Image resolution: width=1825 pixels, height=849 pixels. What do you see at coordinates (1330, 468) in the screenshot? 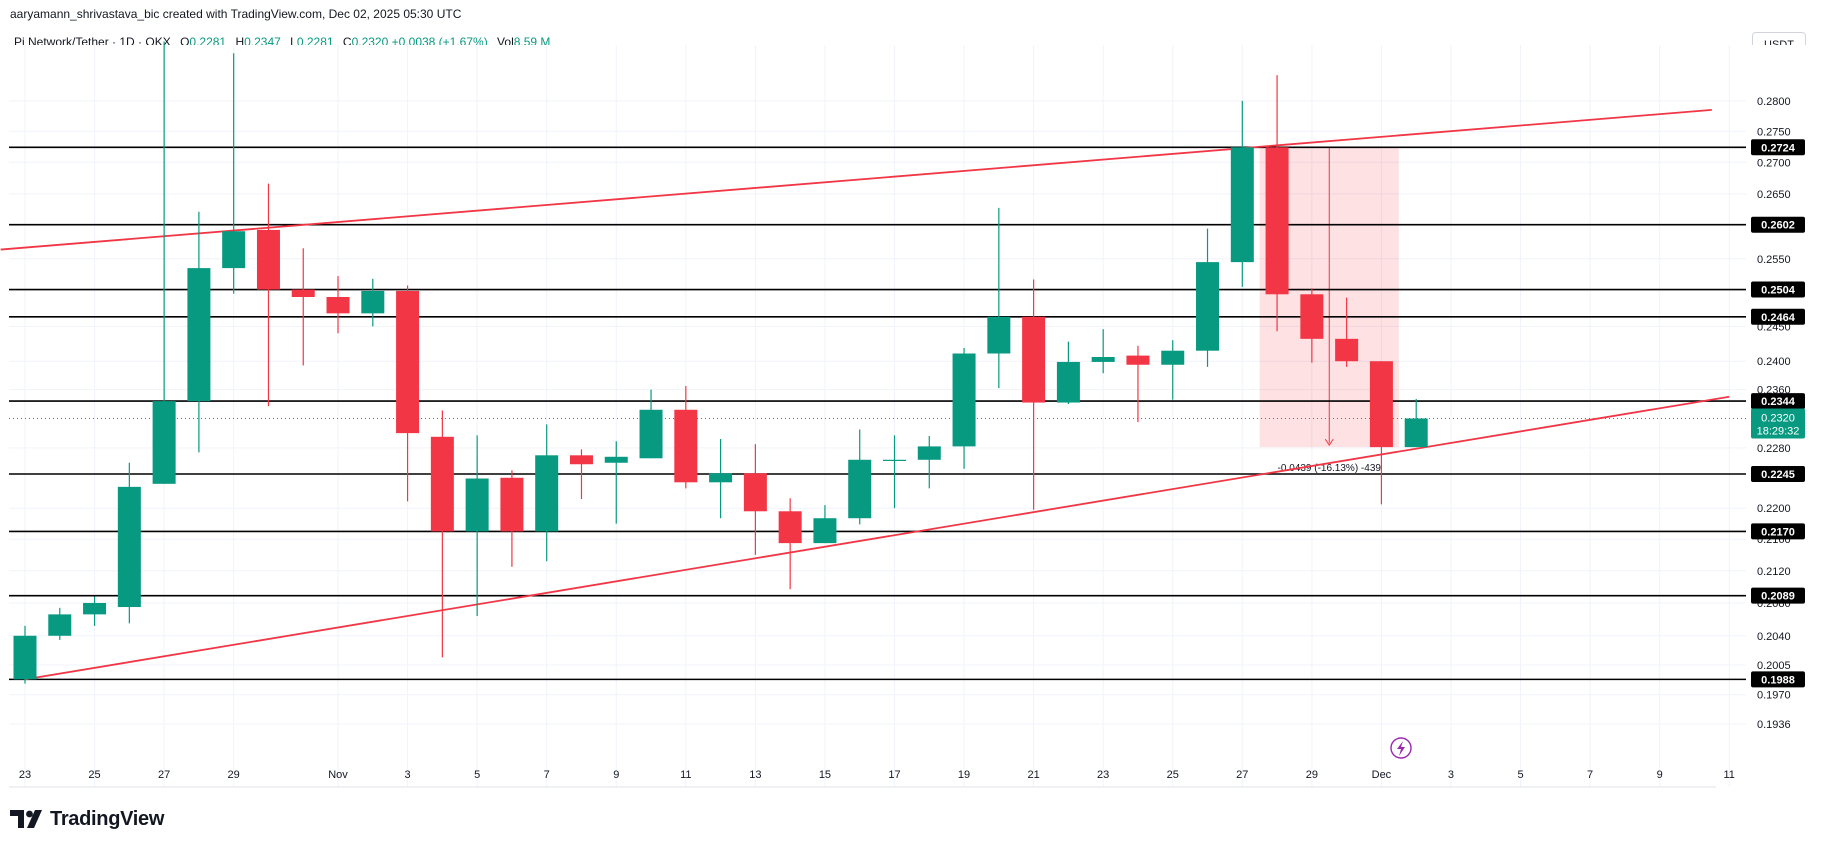
I see `measure-label: -0.0439 (-16.13%) -439` at bounding box center [1330, 468].